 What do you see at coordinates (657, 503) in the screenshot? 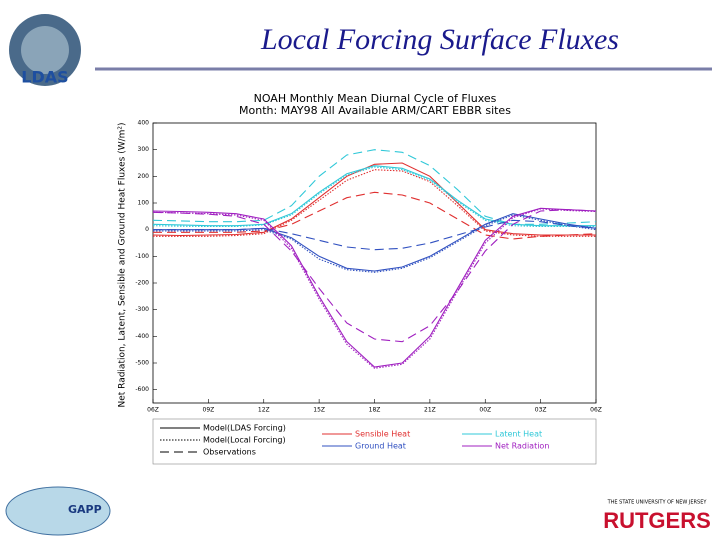
I see `logo-small-text: THE STATE UNIVERSITY OF NEW JERSEY` at bounding box center [657, 503].